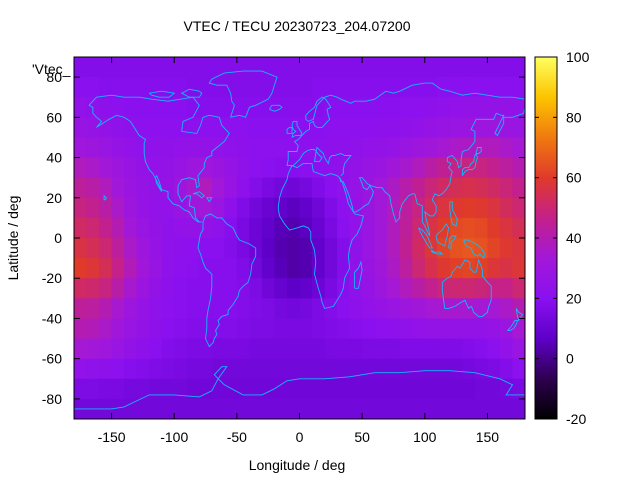 The image size is (640, 480). I want to click on colorbar-tick-label: 20, so click(574, 298).